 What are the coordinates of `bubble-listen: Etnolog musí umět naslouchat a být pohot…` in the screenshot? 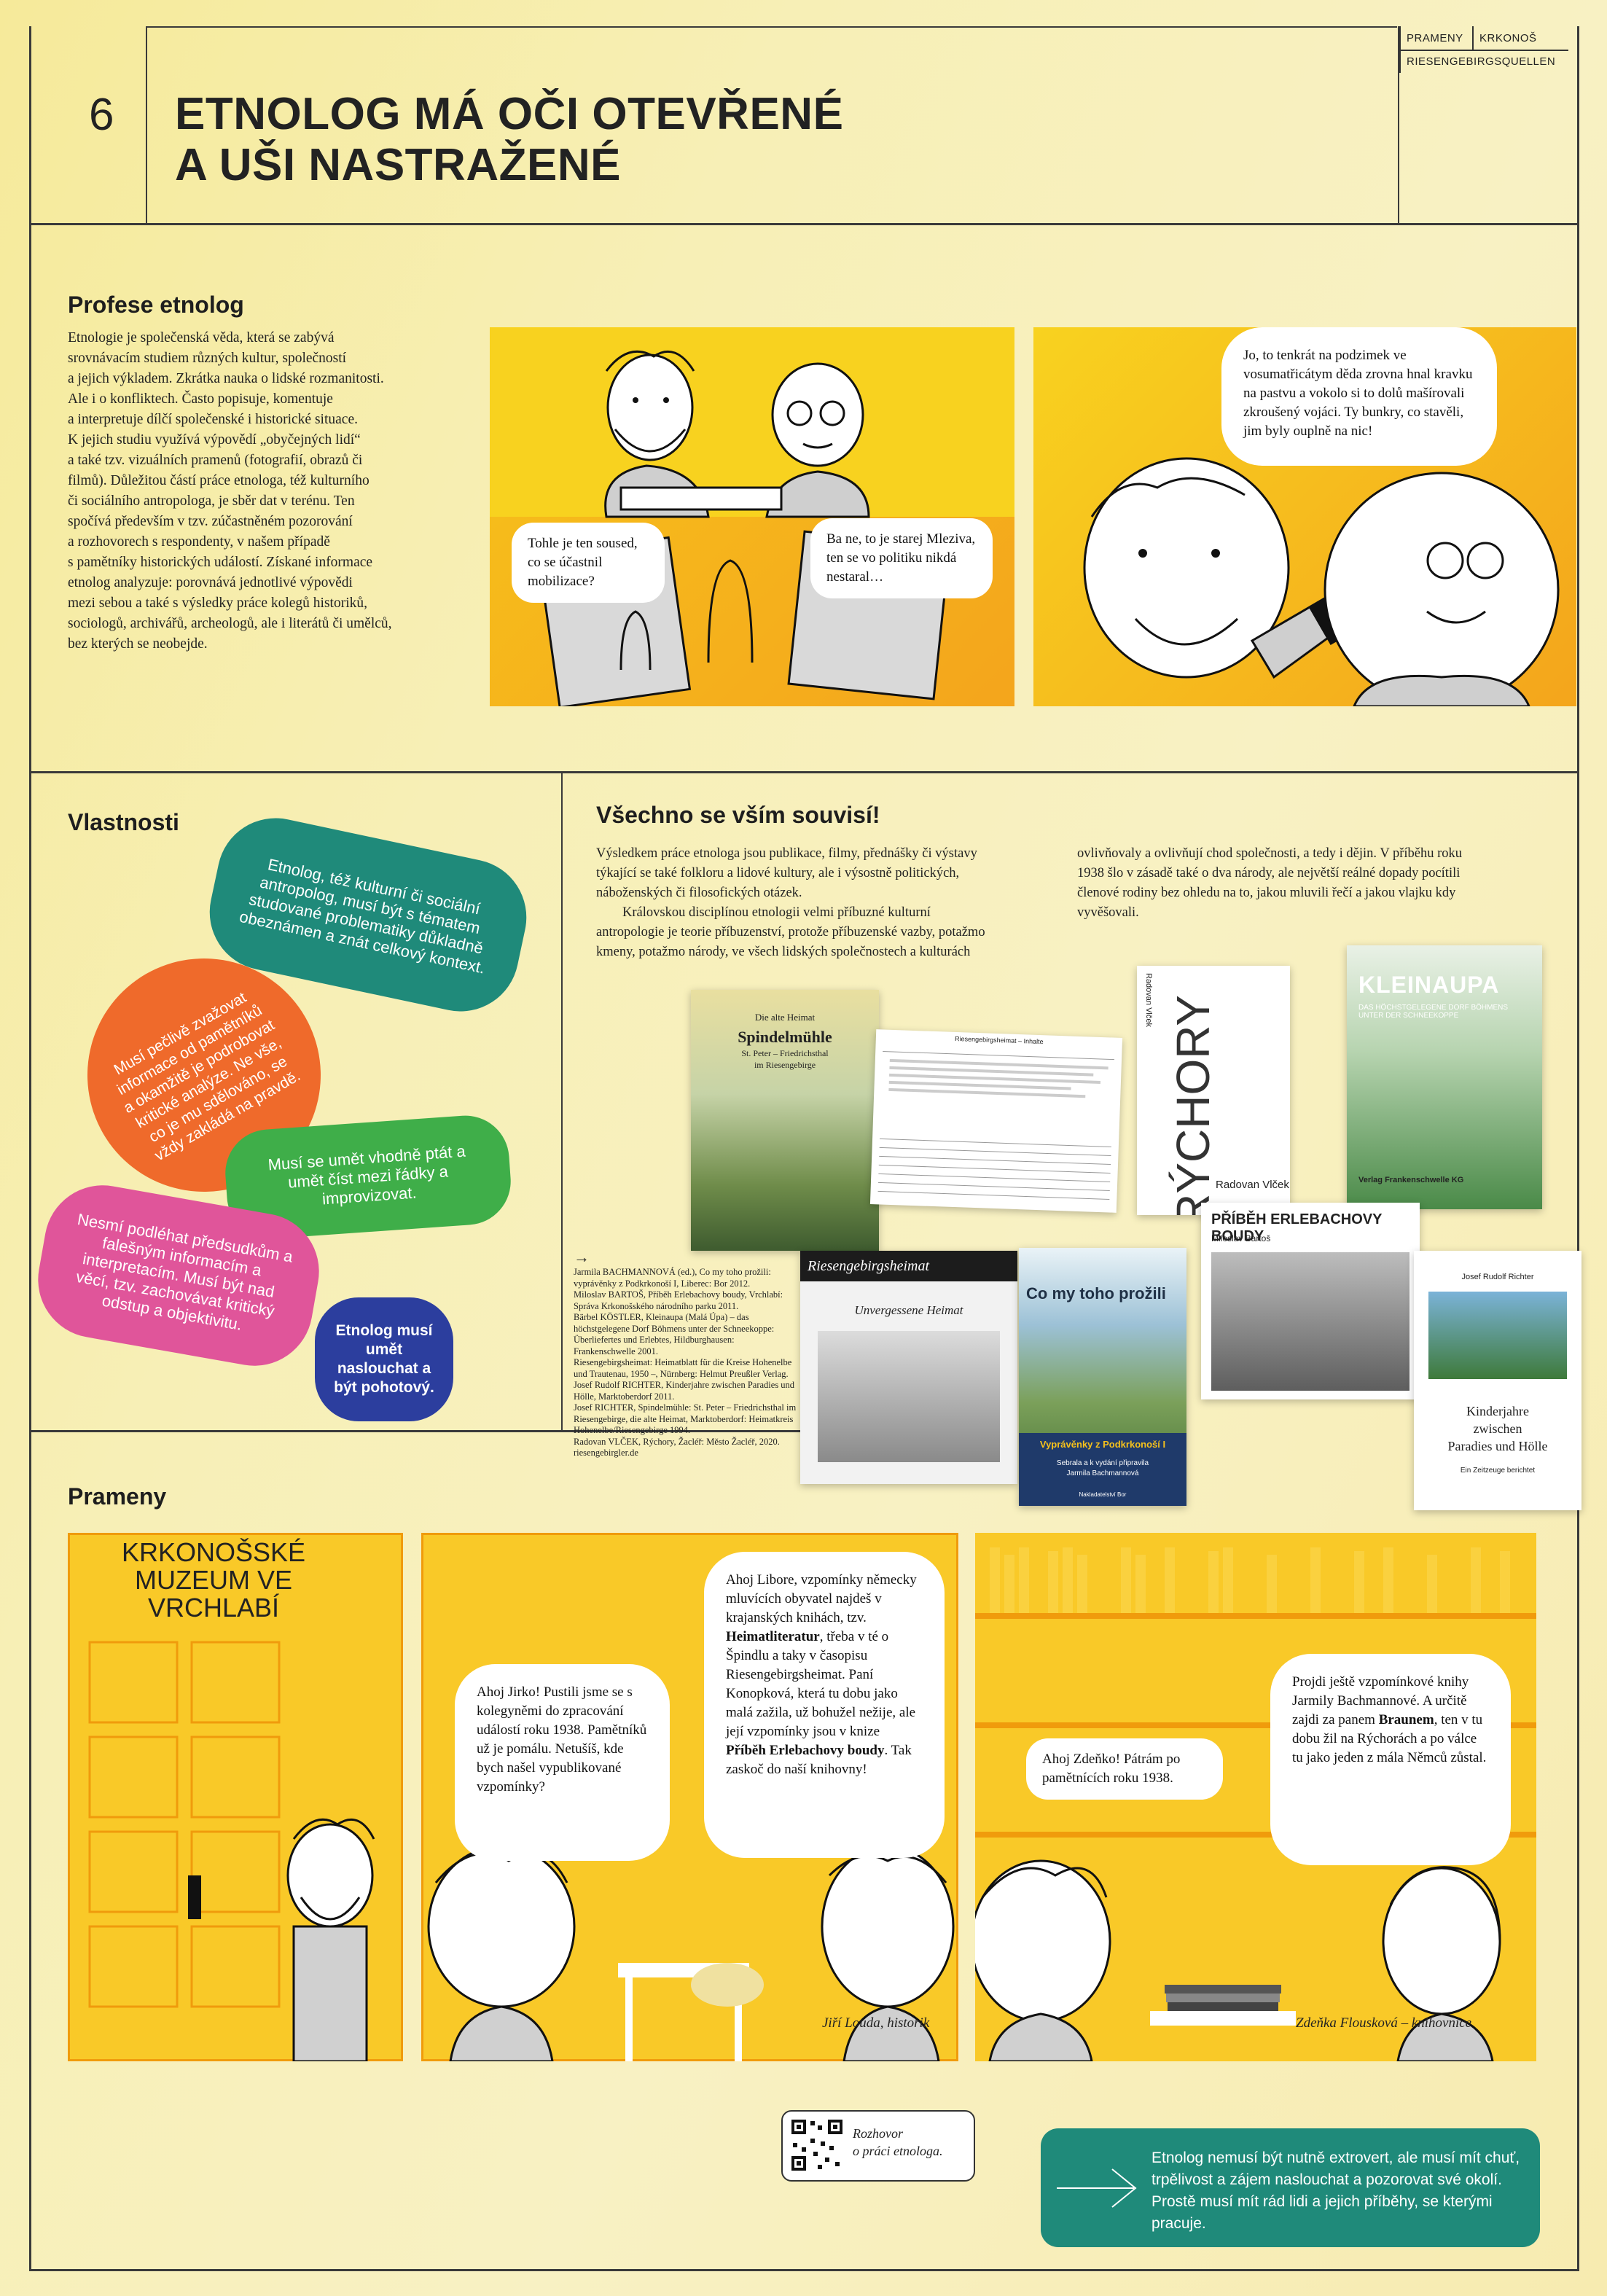 It's located at (384, 1359).